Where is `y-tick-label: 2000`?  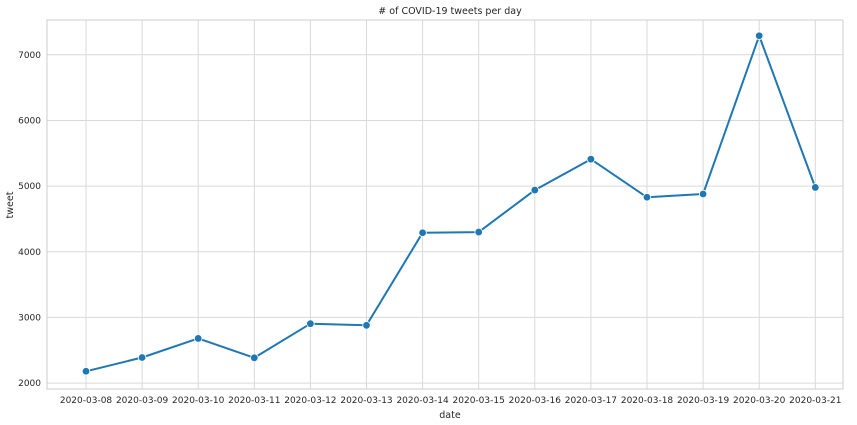 y-tick-label: 2000 is located at coordinates (29, 384).